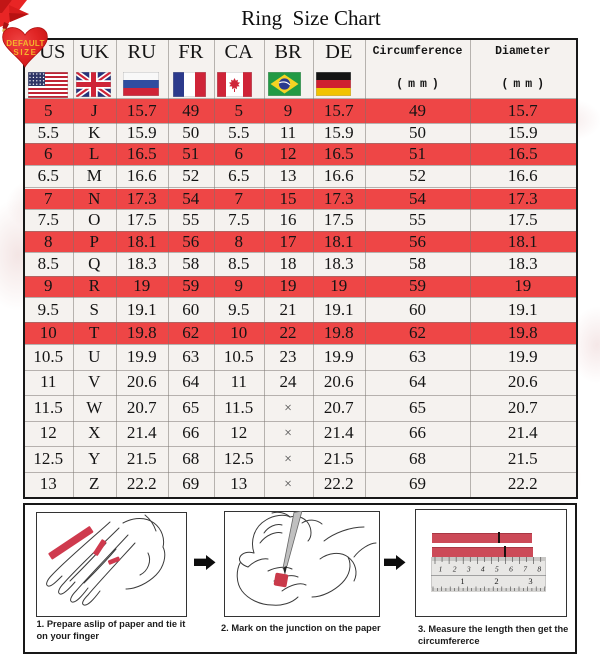  I want to click on svg-text: SIZE, so click(25, 52).